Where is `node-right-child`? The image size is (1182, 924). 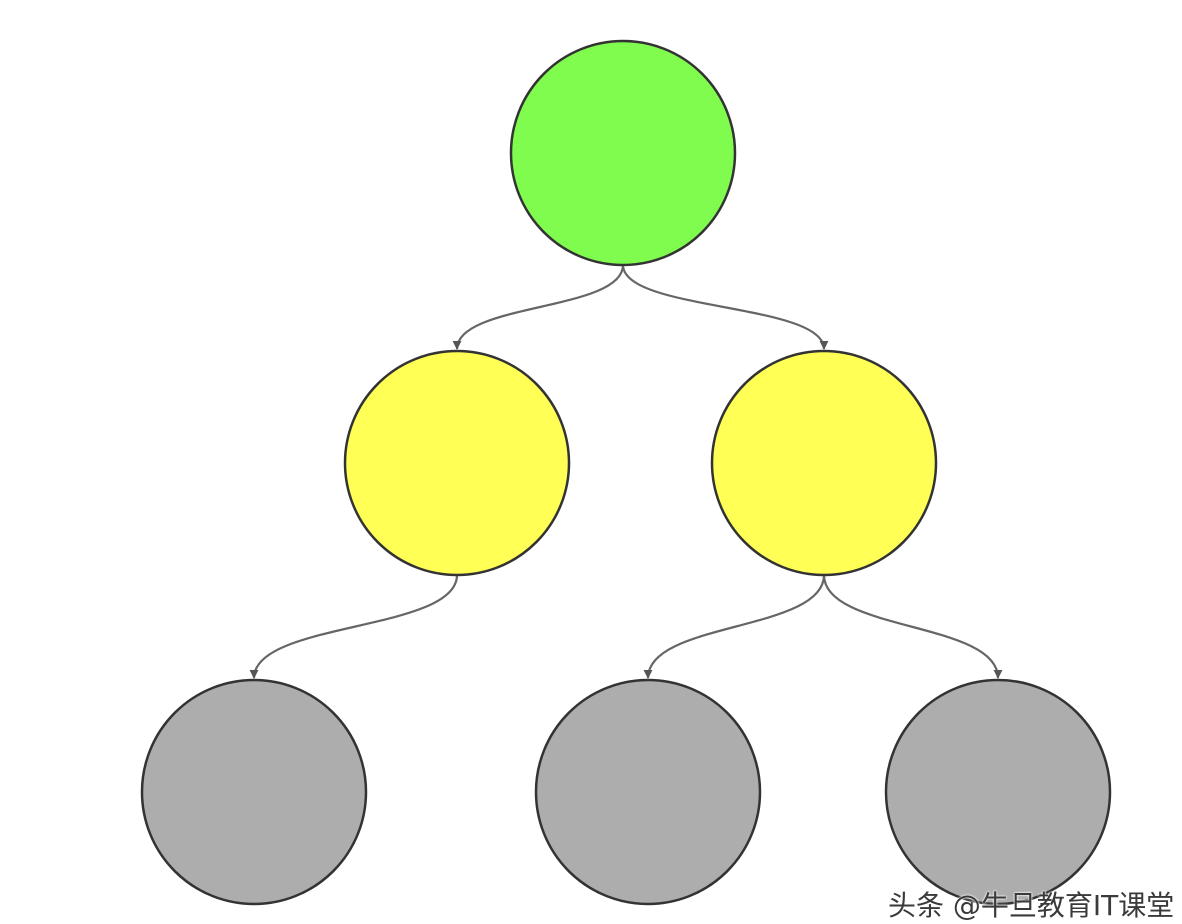 node-right-child is located at coordinates (824, 463).